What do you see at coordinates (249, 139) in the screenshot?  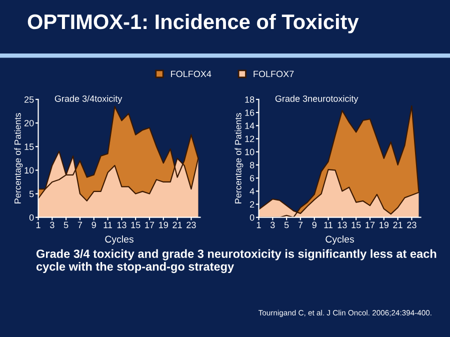 I see `y-tick-label: 12` at bounding box center [249, 139].